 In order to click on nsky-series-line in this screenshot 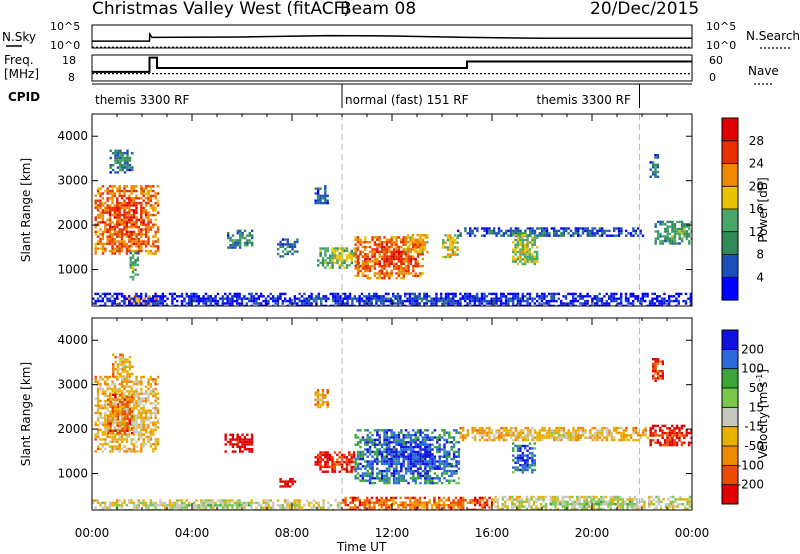, I will do `click(392, 36)`.